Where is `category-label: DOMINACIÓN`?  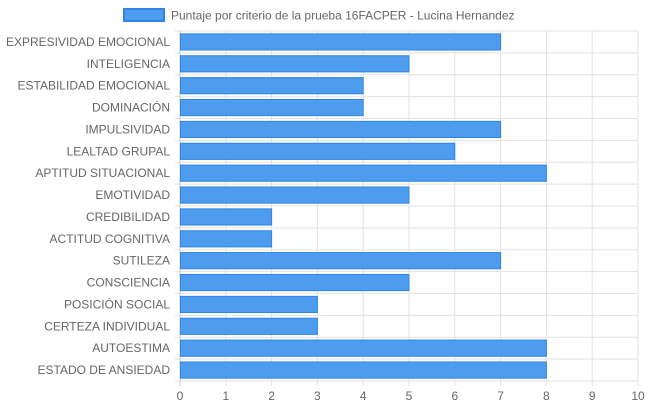 category-label: DOMINACIÓN is located at coordinates (131, 107).